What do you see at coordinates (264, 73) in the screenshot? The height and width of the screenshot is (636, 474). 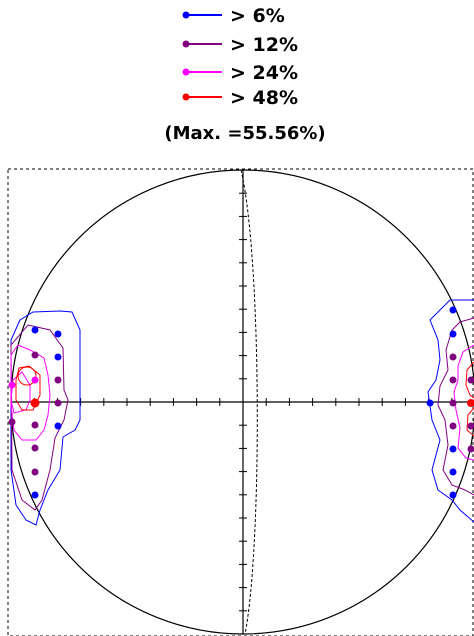 I see `legend-label-24: > 24%` at bounding box center [264, 73].